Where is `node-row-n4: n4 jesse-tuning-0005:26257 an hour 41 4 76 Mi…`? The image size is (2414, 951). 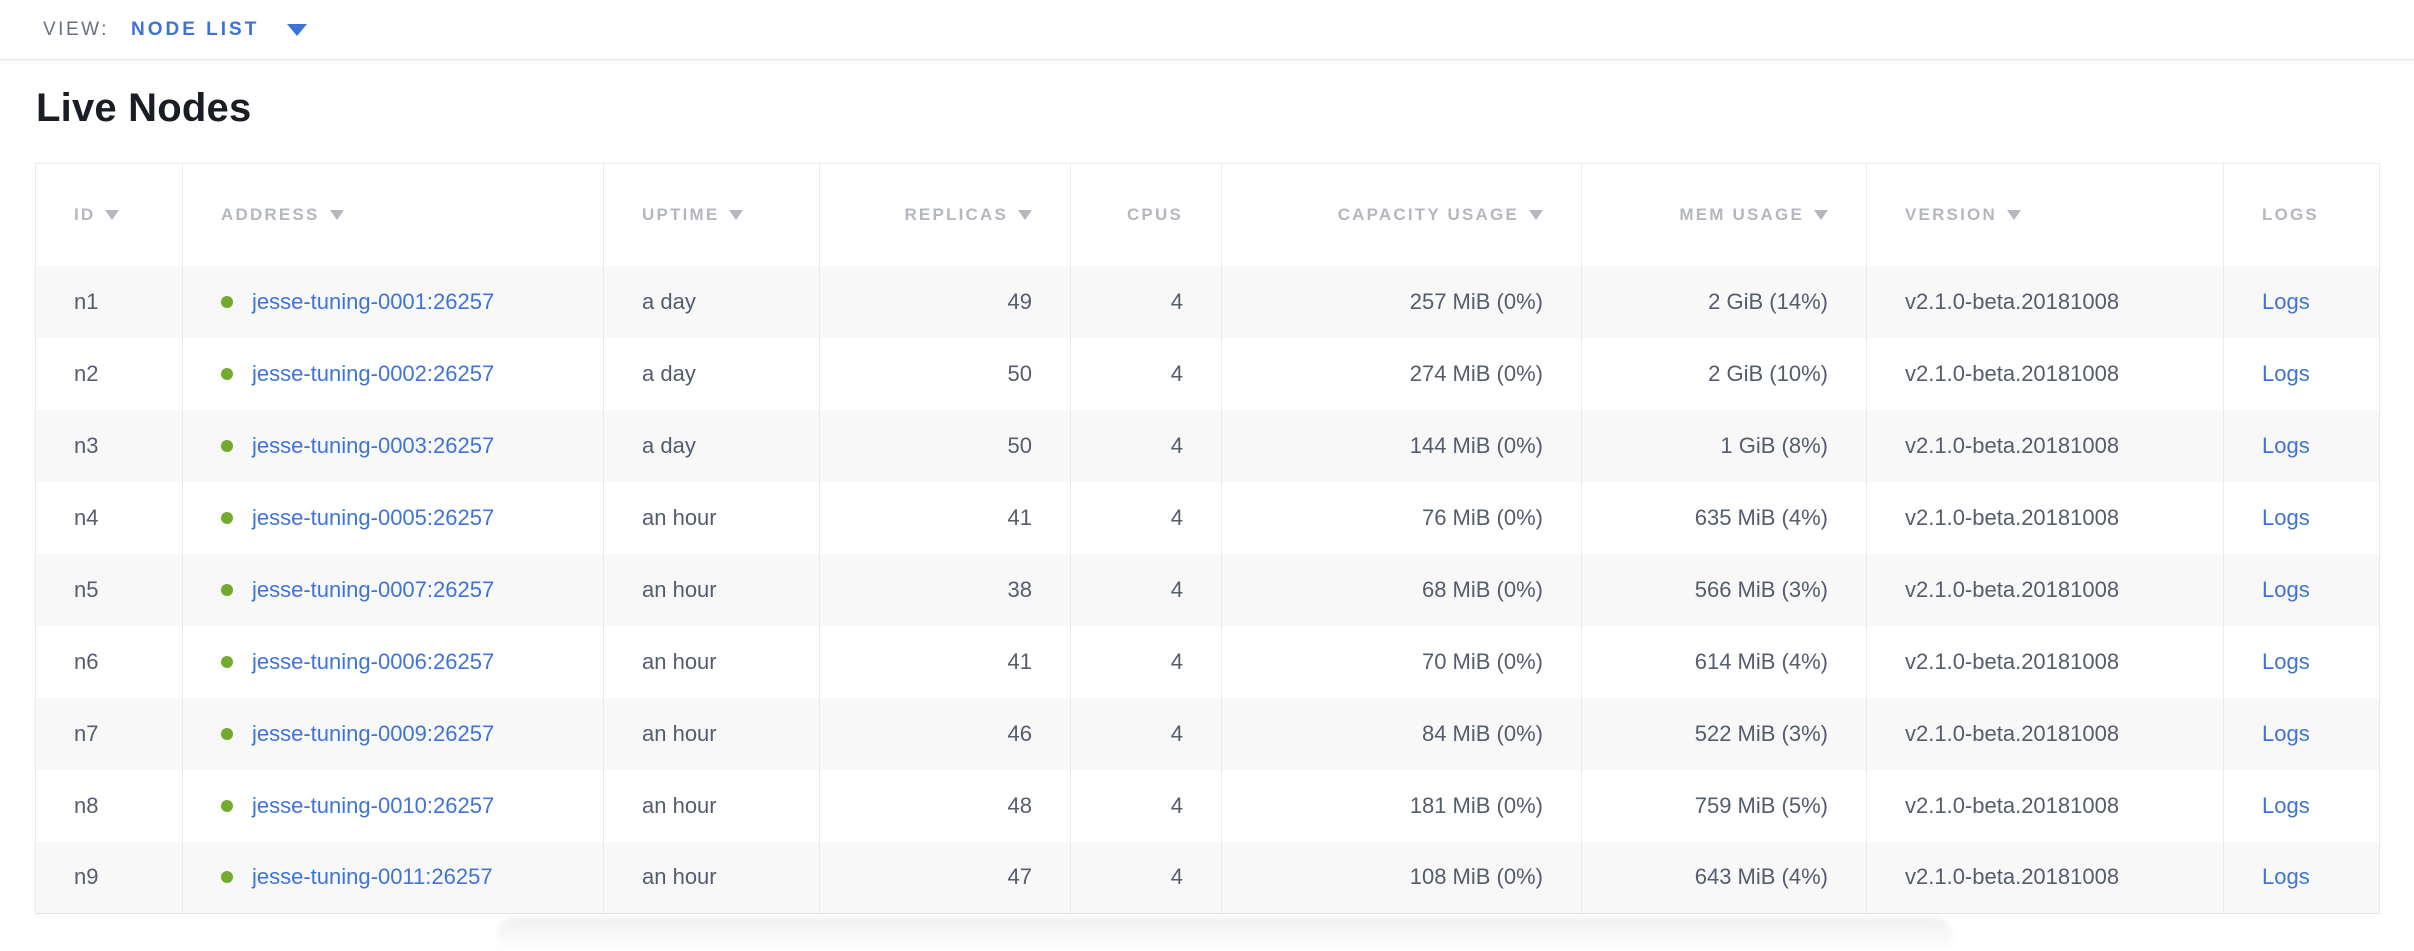
node-row-n4: n4 jesse-tuning-0005:26257 an hour 41 4 76 Mi… is located at coordinates (1207, 517).